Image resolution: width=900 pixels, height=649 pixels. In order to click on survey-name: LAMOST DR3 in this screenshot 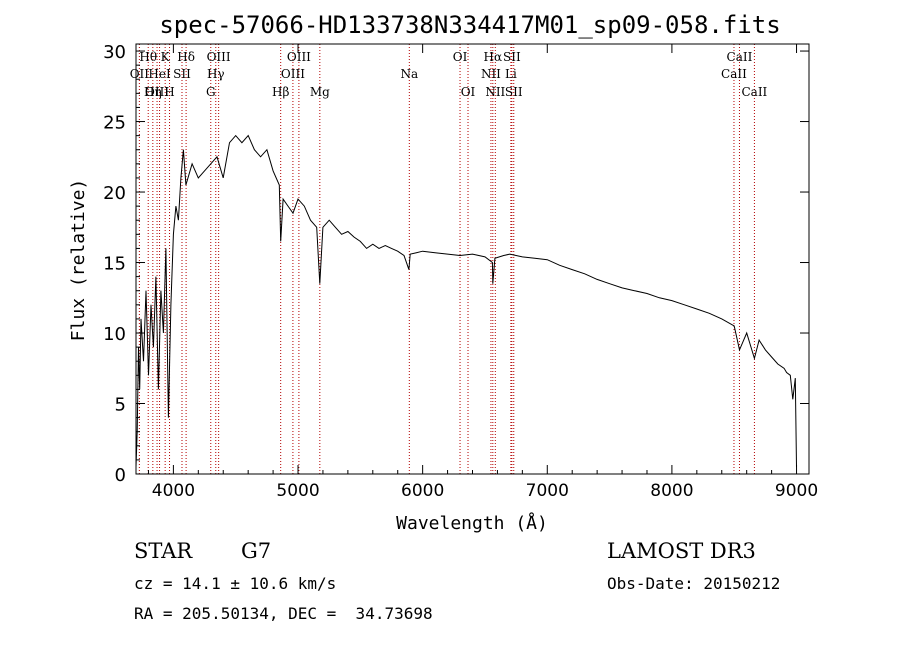, I will do `click(681, 551)`.